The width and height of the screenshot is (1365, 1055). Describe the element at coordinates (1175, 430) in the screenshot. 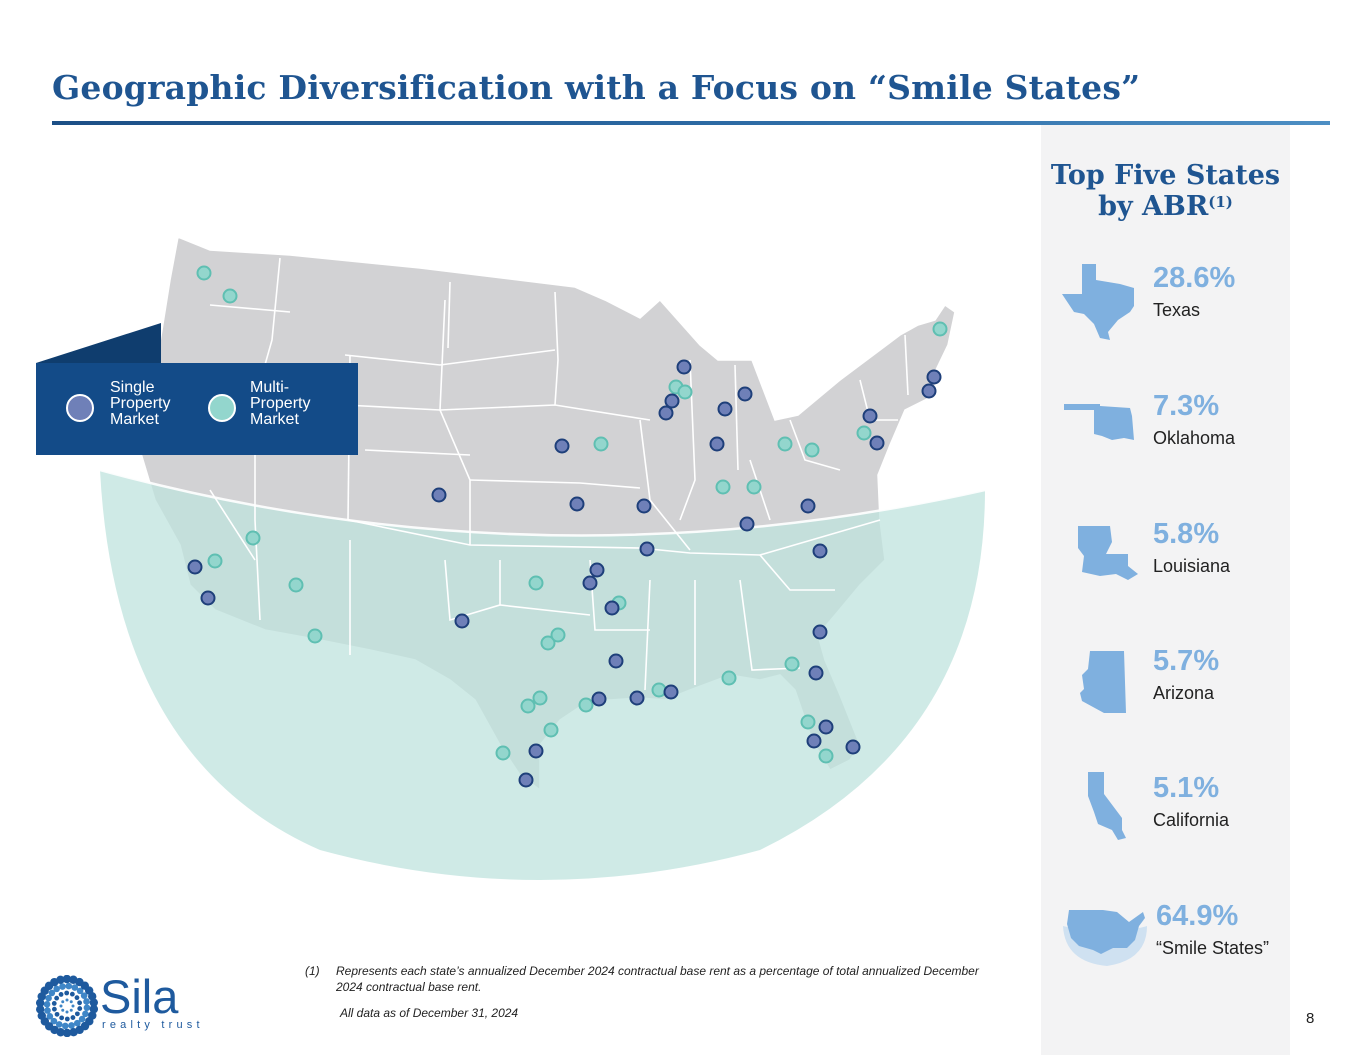

I see `stat-oklahoma: 7.3% Oklahoma` at that location.